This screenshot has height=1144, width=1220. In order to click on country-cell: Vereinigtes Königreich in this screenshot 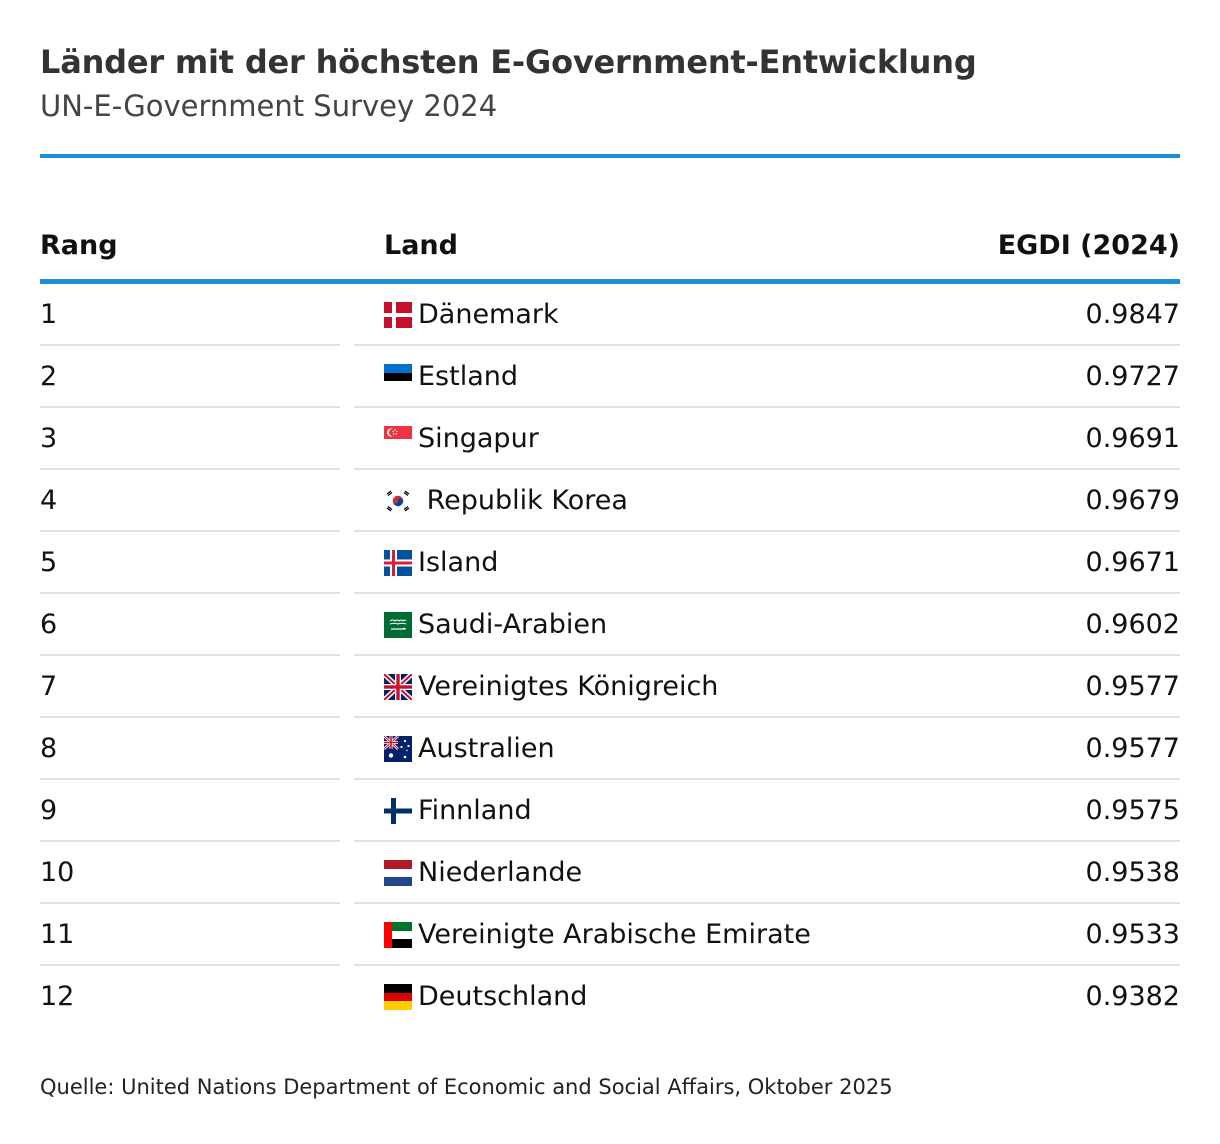, I will do `click(551, 687)`.